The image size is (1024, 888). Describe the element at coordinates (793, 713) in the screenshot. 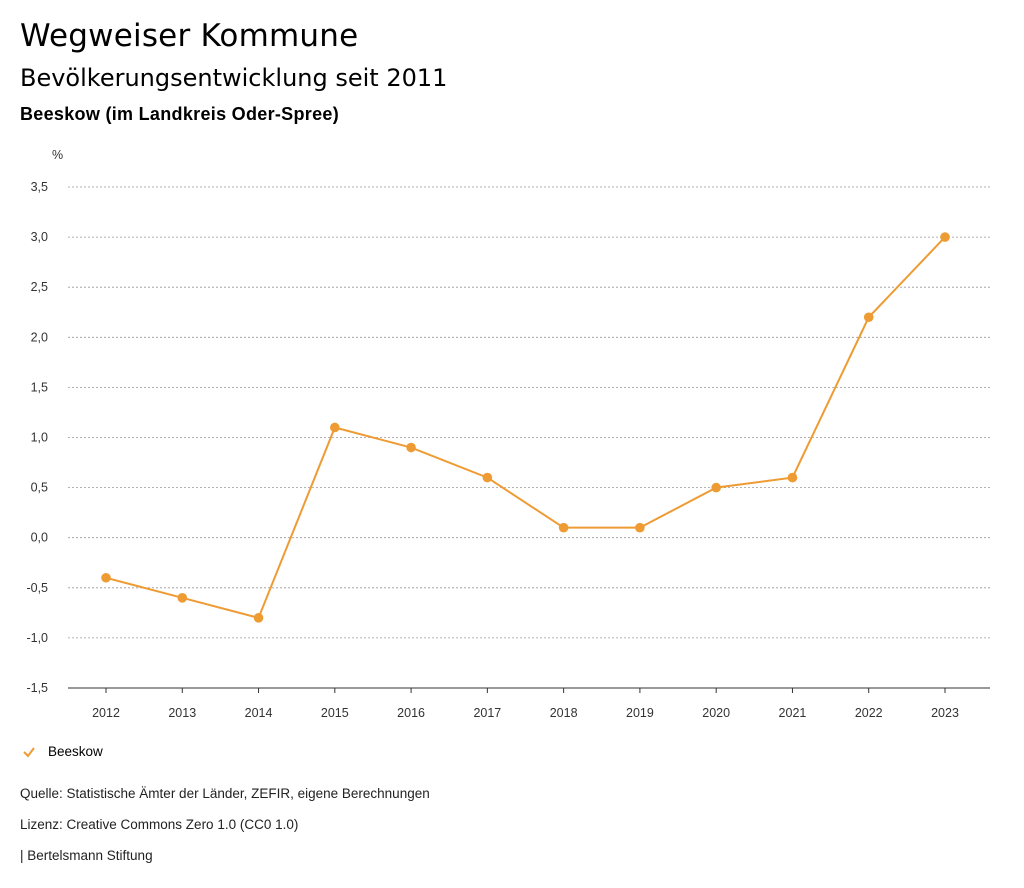

I see `x-tick-label: 2021` at that location.